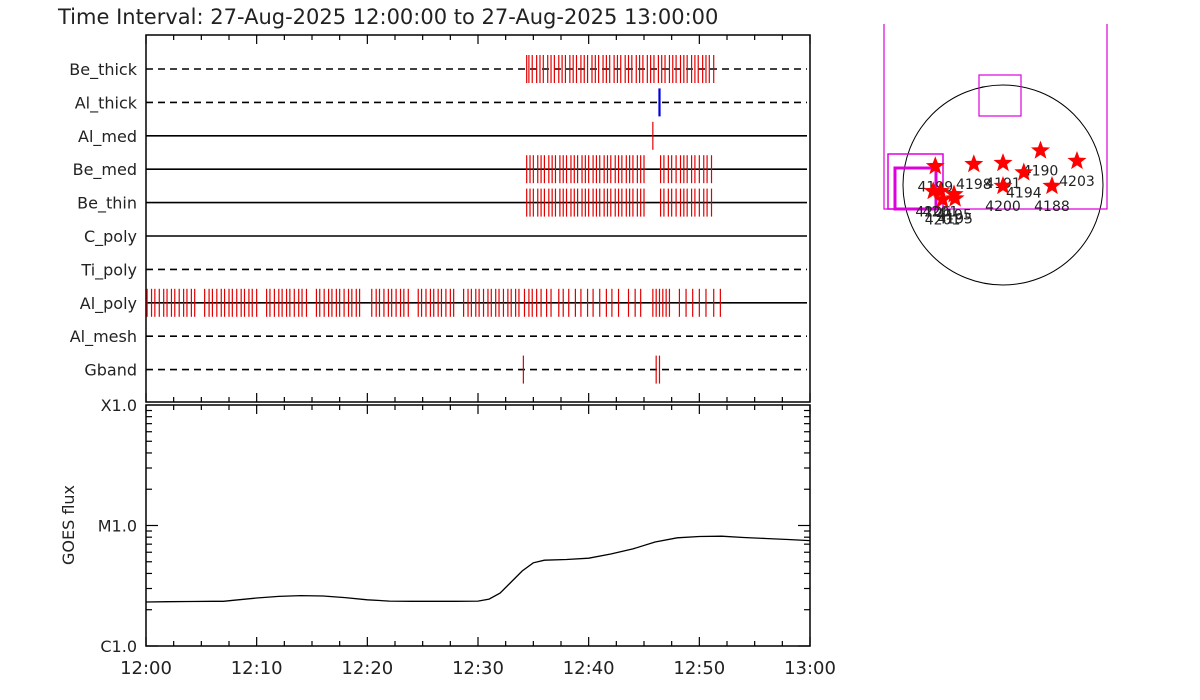  Describe the element at coordinates (699, 668) in the screenshot. I see `x-tick-label: 12:50` at that location.